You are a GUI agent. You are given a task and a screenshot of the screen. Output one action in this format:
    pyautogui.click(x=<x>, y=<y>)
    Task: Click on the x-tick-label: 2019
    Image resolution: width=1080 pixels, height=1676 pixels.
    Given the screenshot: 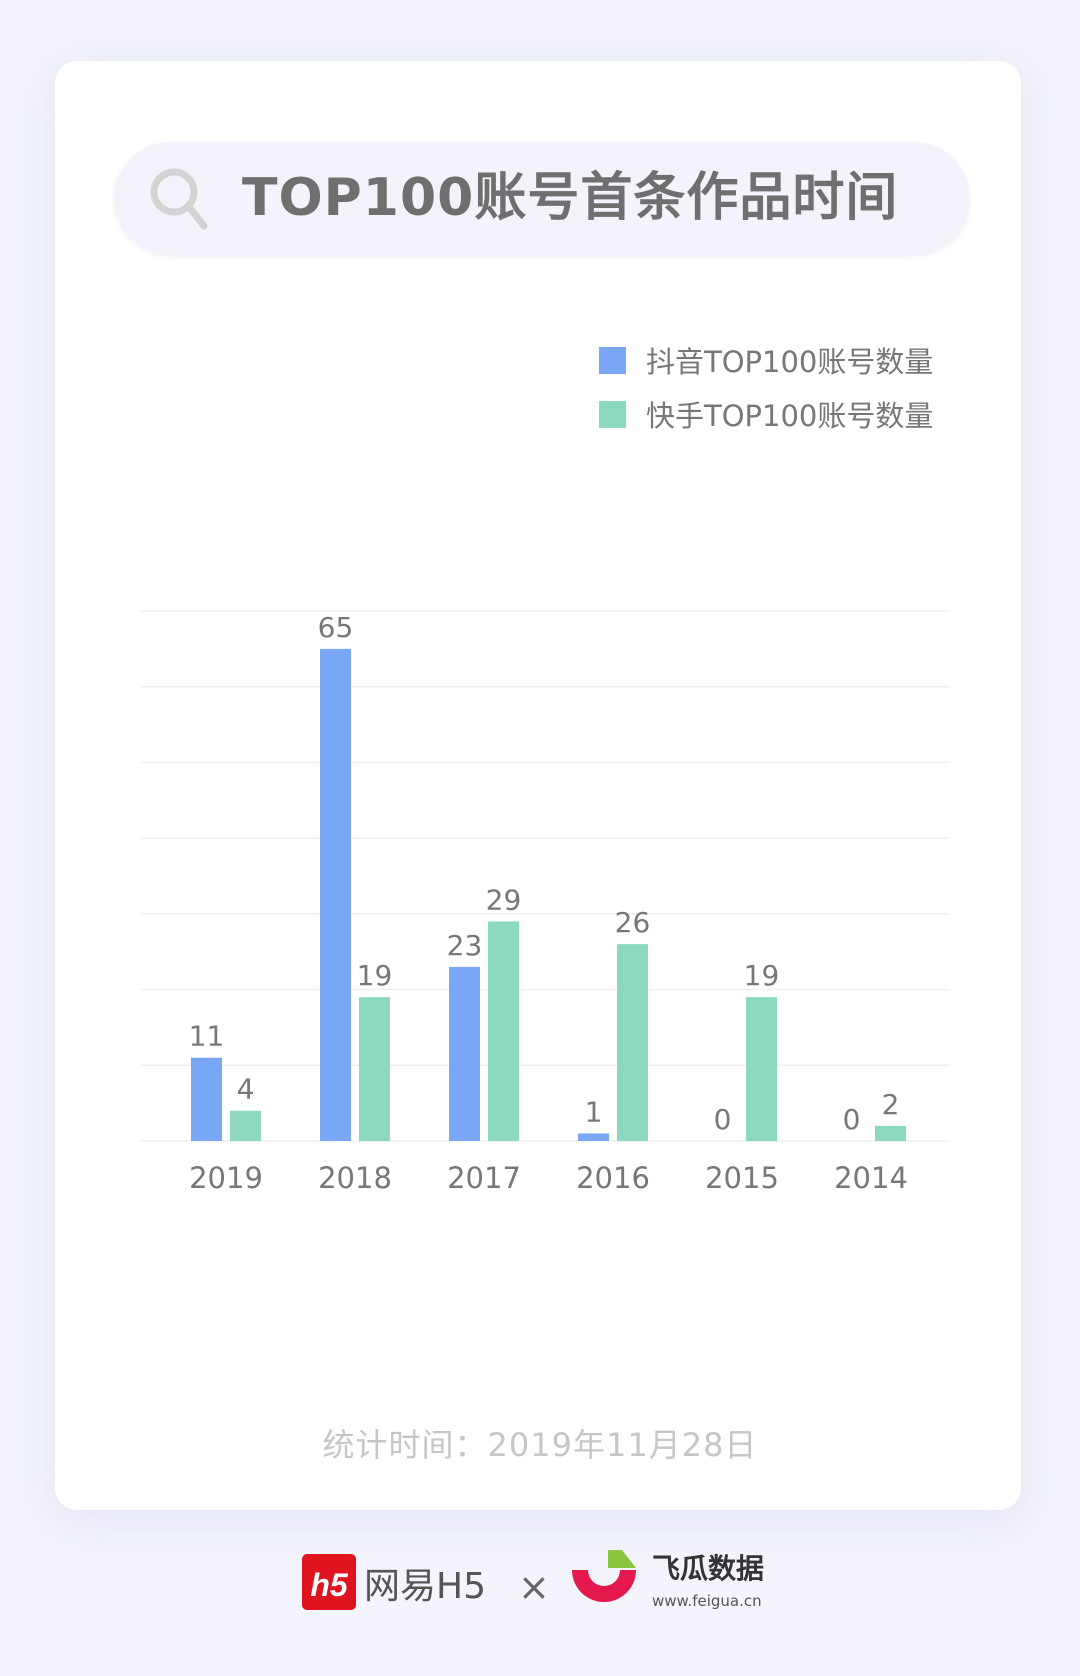 What is the action you would take?
    pyautogui.click(x=226, y=1178)
    